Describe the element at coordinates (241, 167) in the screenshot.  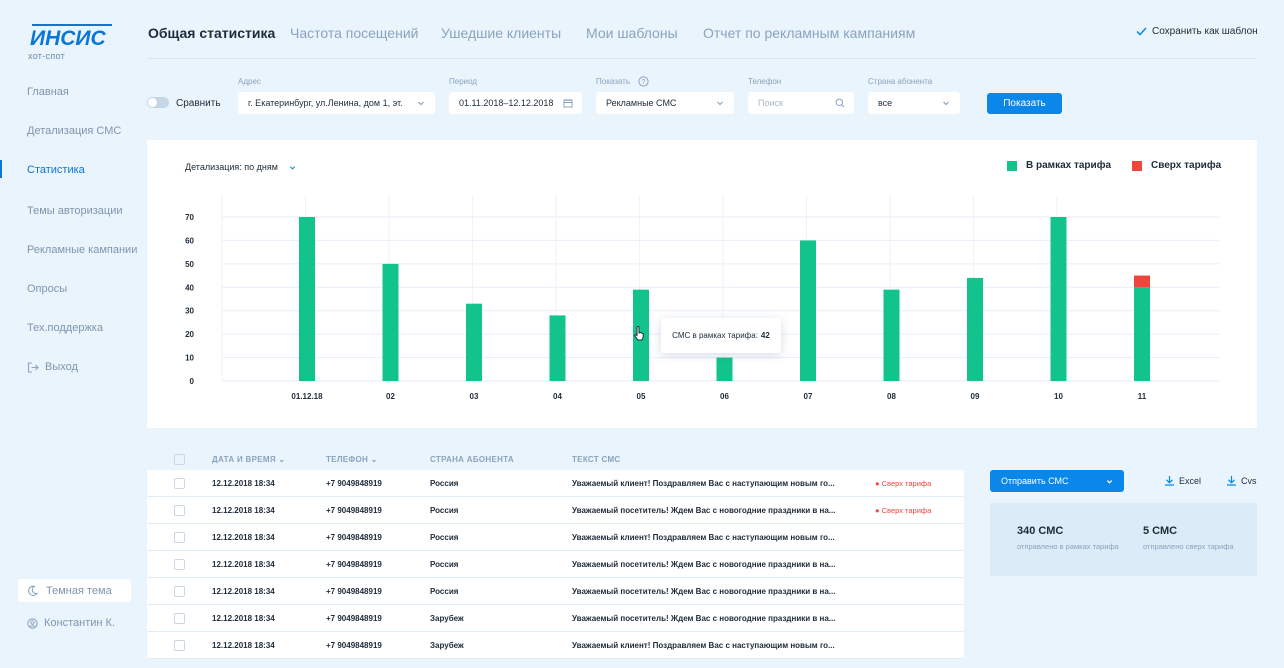
I see `detail-select: Детализация: по дням` at that location.